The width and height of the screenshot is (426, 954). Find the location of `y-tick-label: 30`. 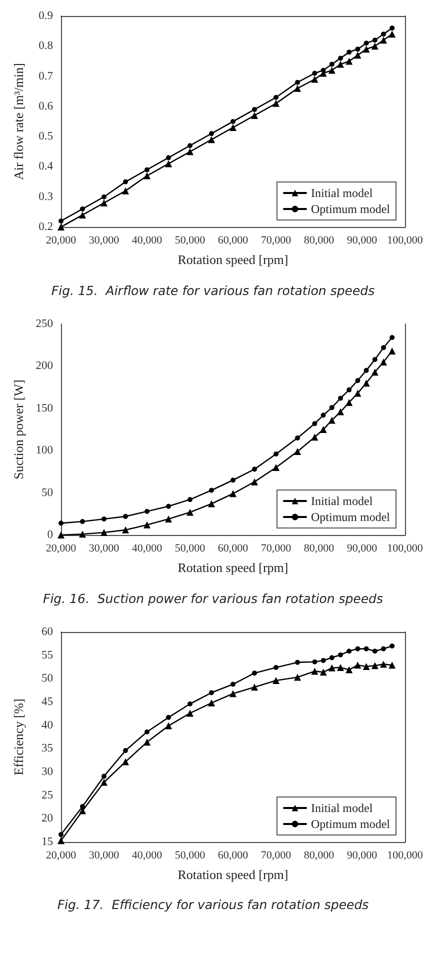

y-tick-label: 30 is located at coordinates (48, 772).